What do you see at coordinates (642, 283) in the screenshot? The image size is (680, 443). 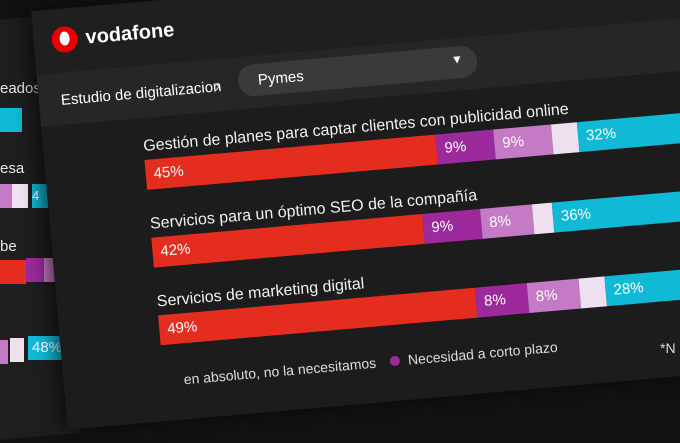 I see `bar-segment: 28%` at bounding box center [642, 283].